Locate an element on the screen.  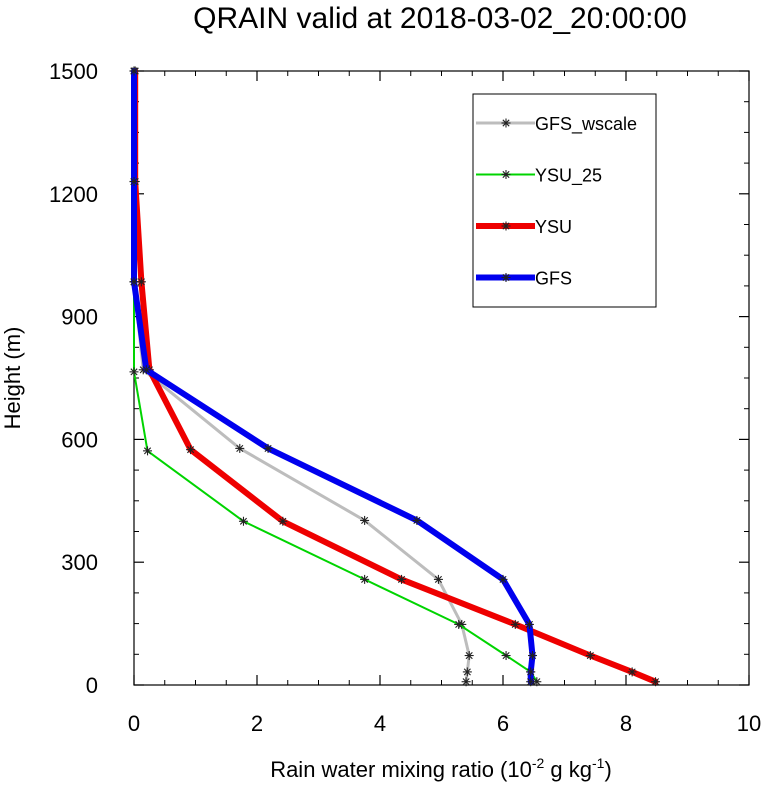
legend: GFS_wscale YSU_25 YSU GFS is located at coordinates (564, 200).